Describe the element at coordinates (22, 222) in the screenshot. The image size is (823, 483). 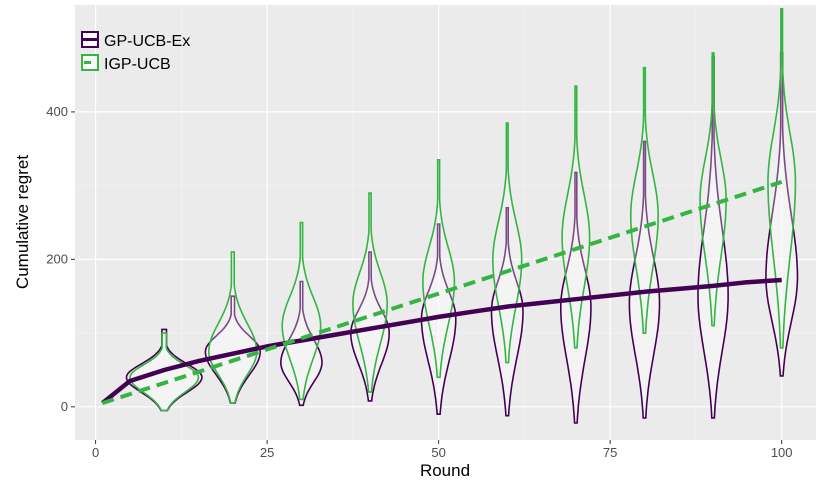
I see `y-axis-title: Cumulative regret` at that location.